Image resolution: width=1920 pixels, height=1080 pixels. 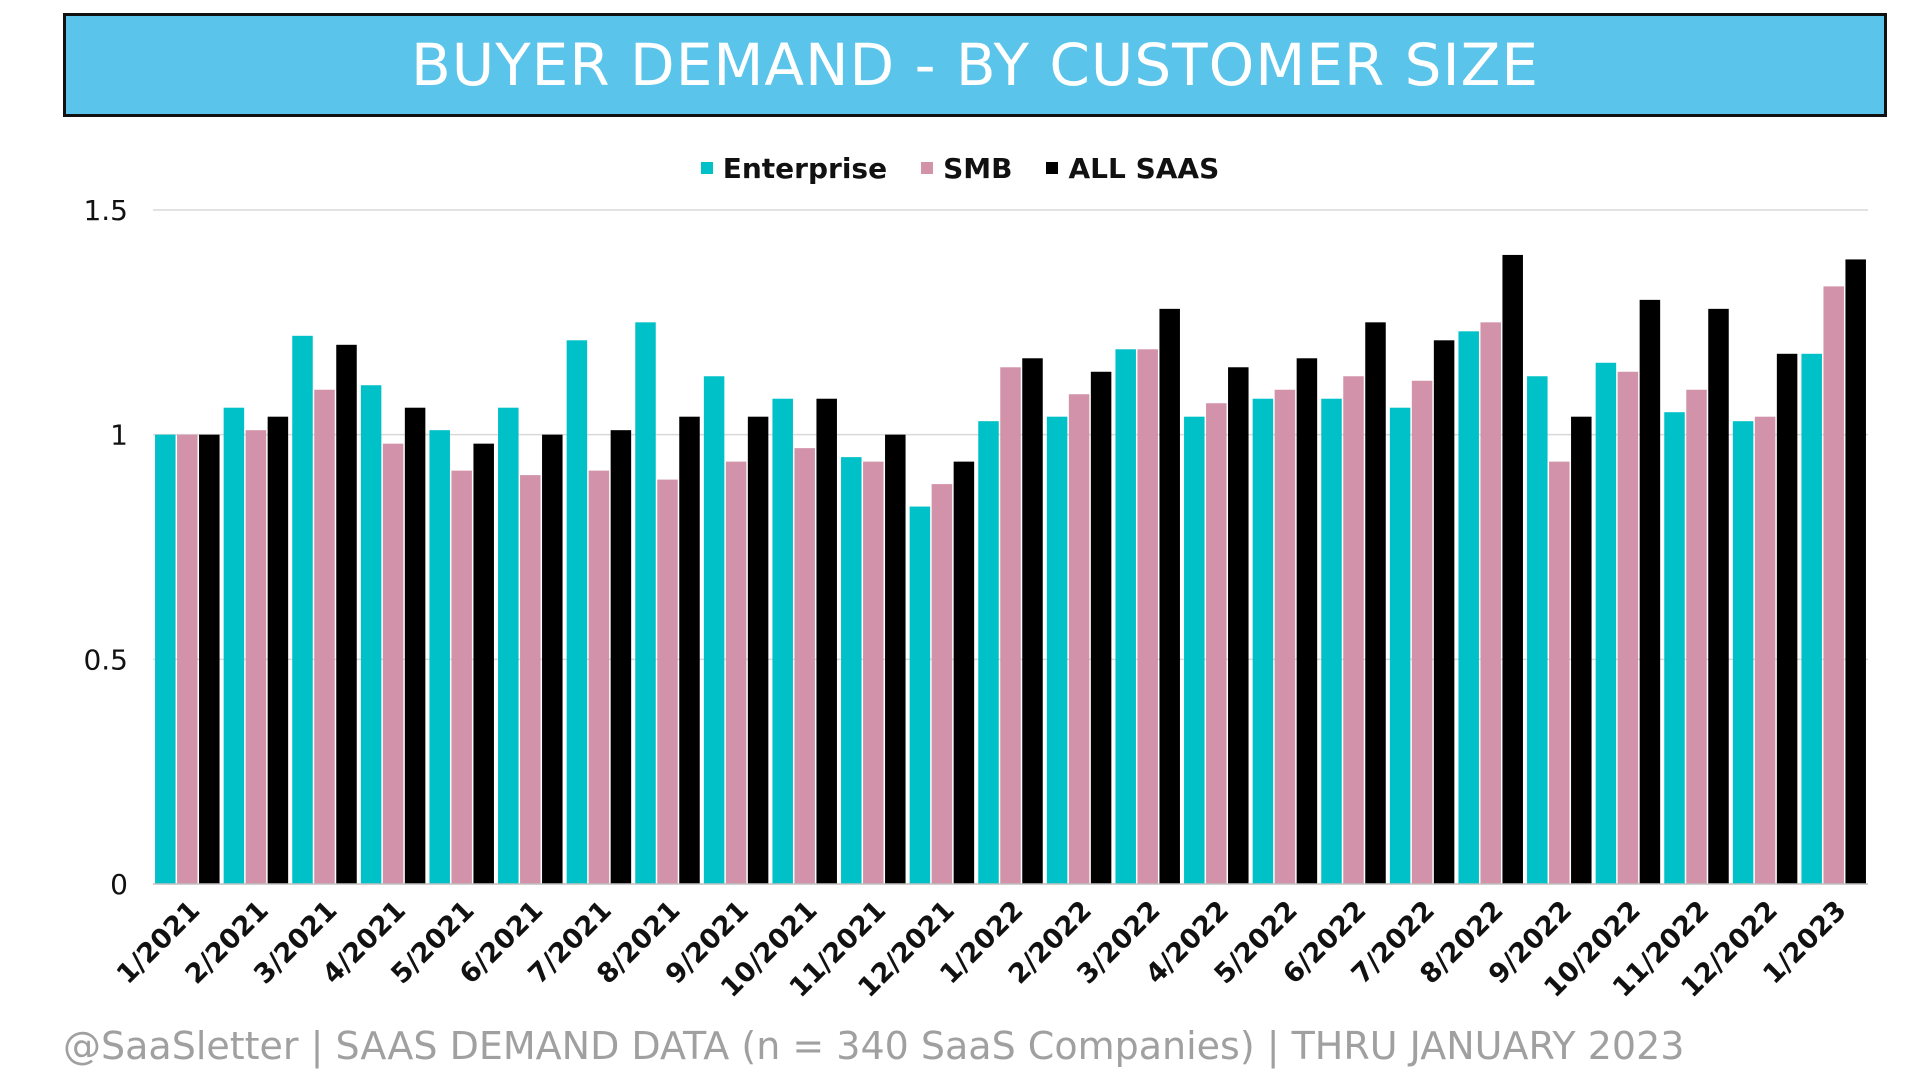 I want to click on bar-all-saas-8-2021, so click(x=689, y=650).